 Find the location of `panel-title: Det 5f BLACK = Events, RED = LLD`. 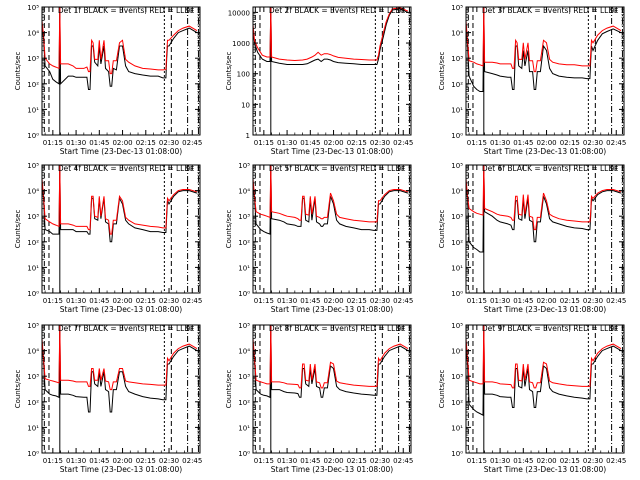

panel-title: Det 5f BLACK = Events, RED = LLD is located at coordinates (335, 168).